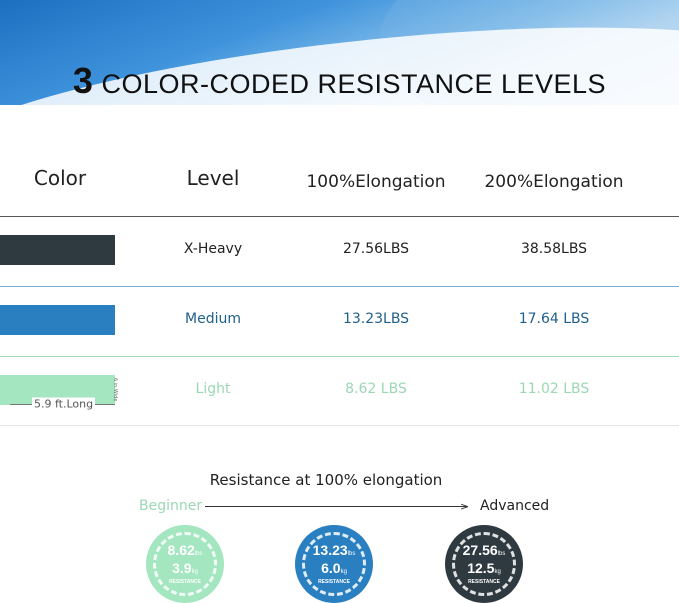  I want to click on arrow-line, so click(336, 506).